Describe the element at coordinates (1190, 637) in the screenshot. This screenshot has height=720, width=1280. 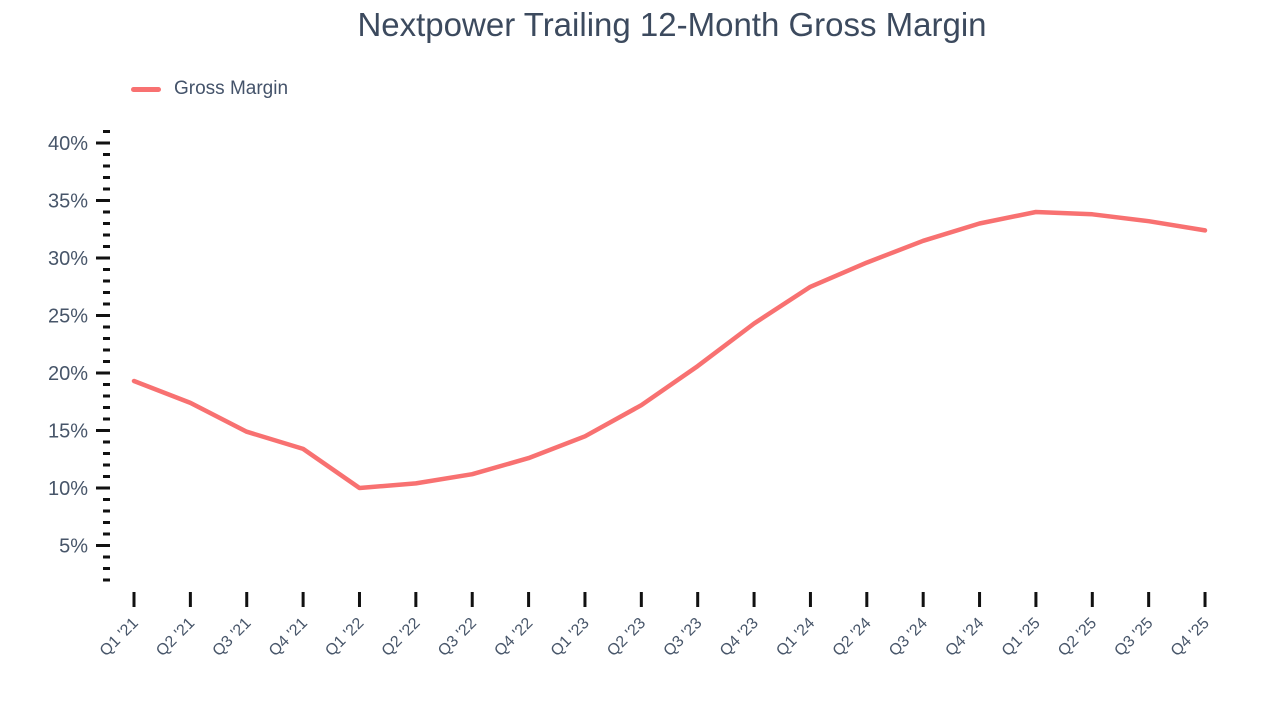
I see `x-axis-tick-label: Q4 '25` at that location.